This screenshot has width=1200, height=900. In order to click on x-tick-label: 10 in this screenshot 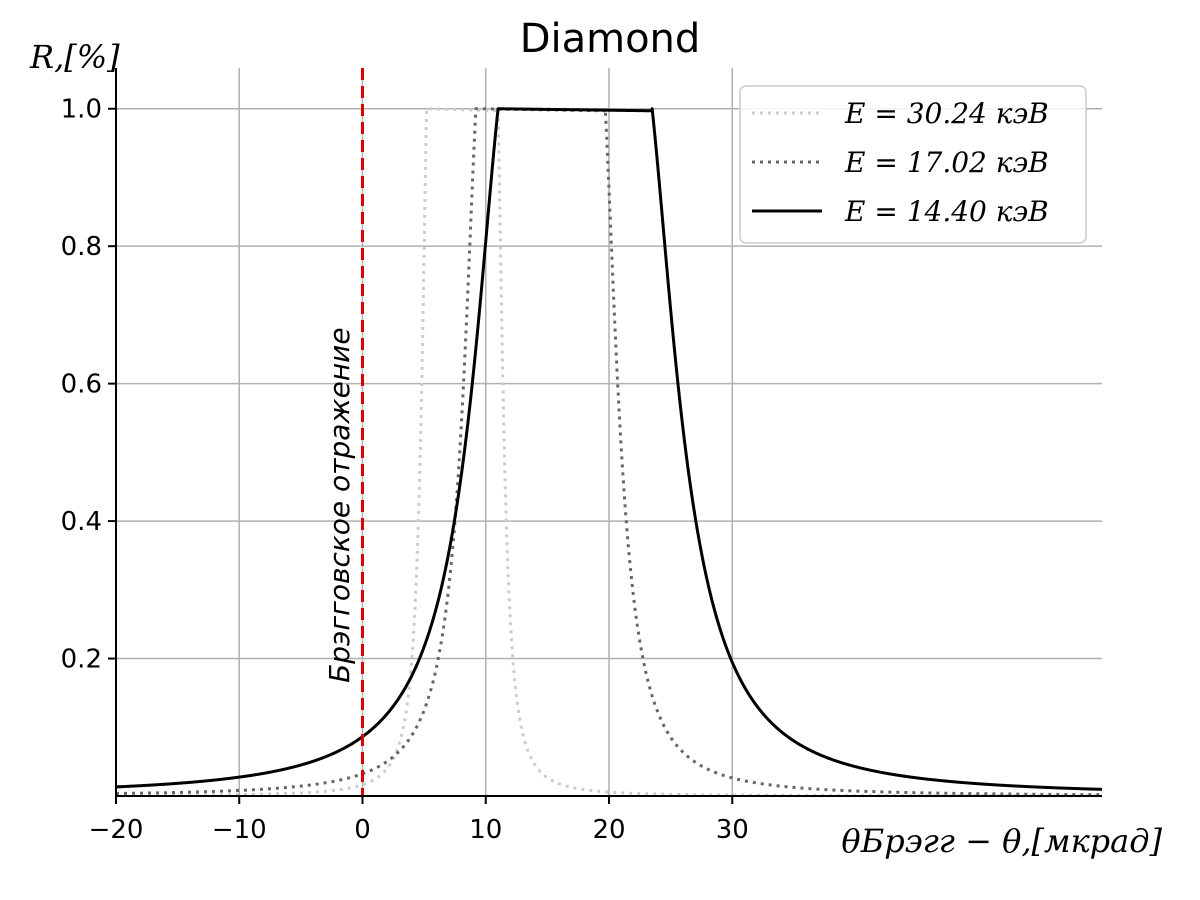, I will do `click(485, 830)`.